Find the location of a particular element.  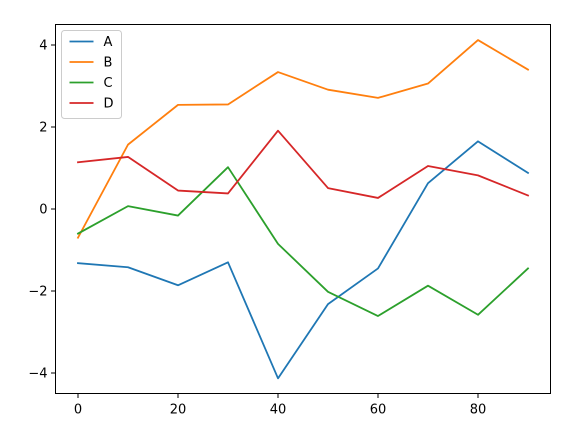

y-tick-label: −2 is located at coordinates (37, 292).